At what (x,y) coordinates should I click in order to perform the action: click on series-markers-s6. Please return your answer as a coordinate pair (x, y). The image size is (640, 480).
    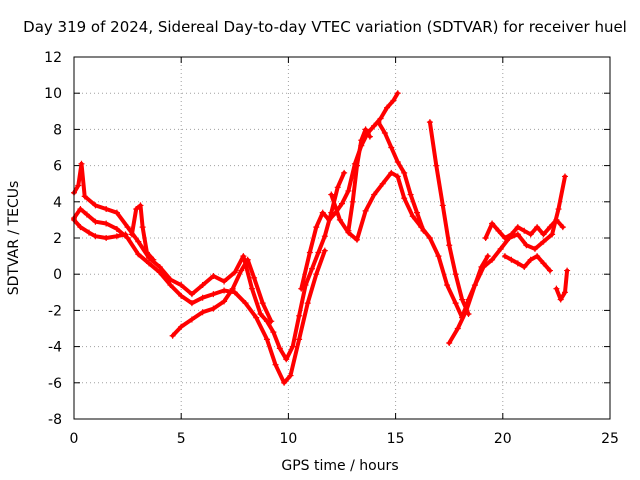
    Looking at the image, I should click on (349, 191).